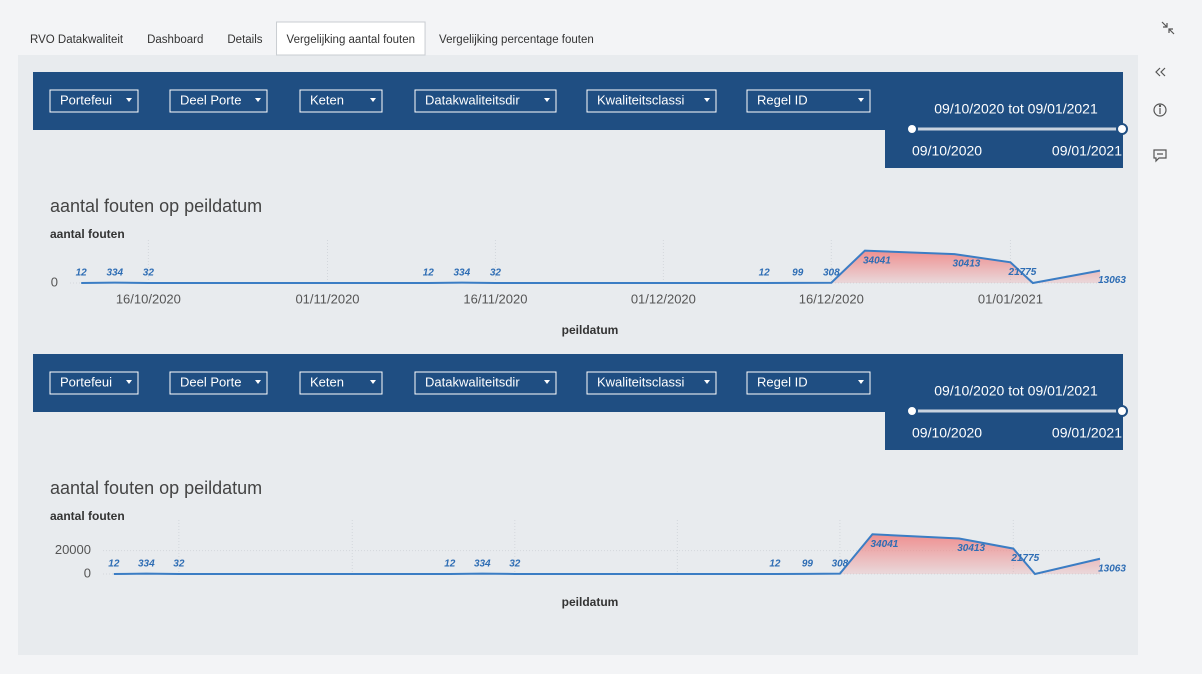  I want to click on data-label: 30413, so click(971, 548).